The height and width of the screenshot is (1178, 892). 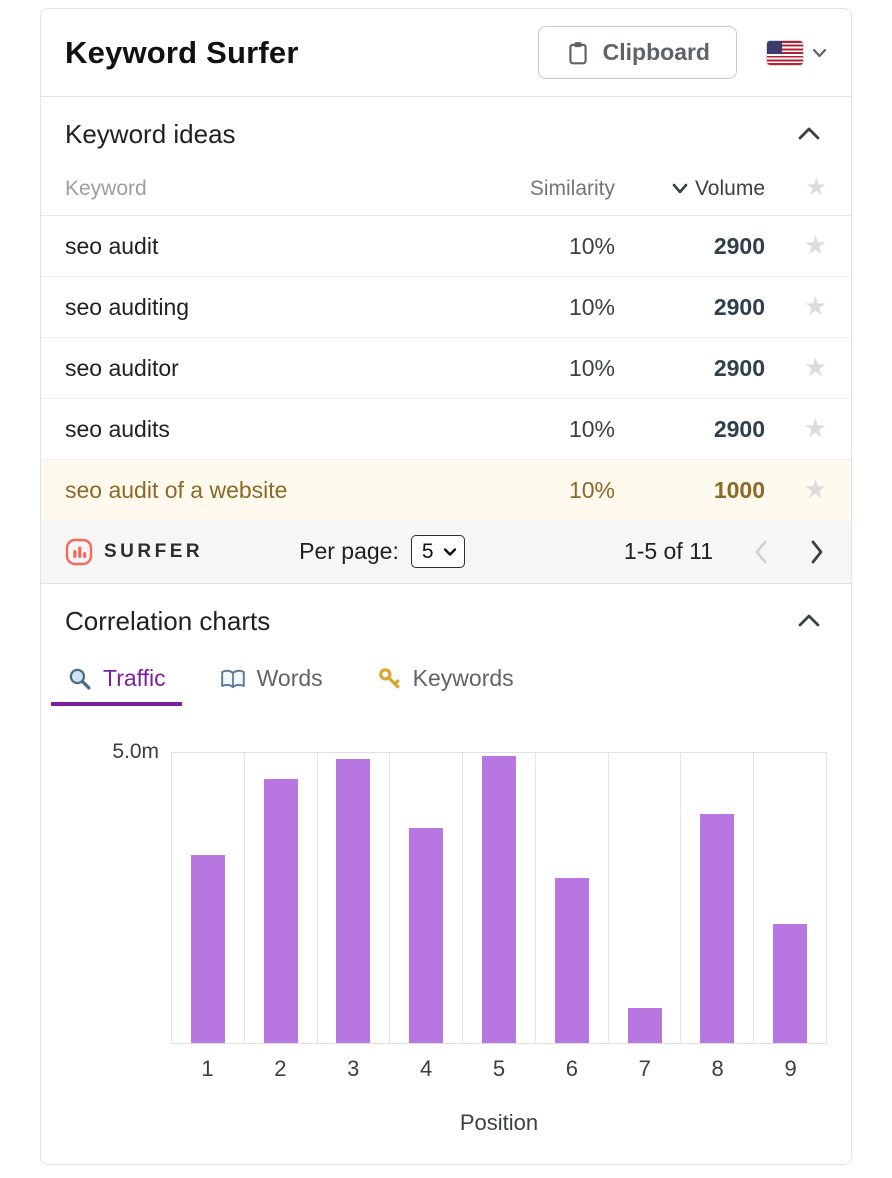 What do you see at coordinates (656, 52) in the screenshot?
I see `clipboard-button-label: Clipboard` at bounding box center [656, 52].